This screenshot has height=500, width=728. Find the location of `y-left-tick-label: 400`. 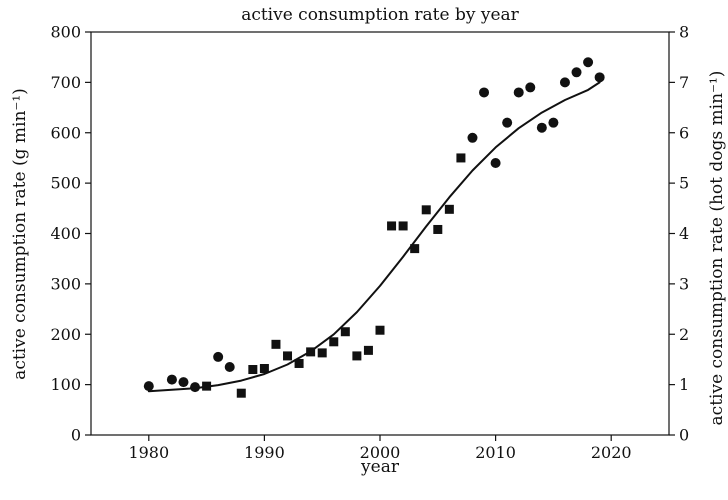

y-left-tick-label: 400 is located at coordinates (65, 233).